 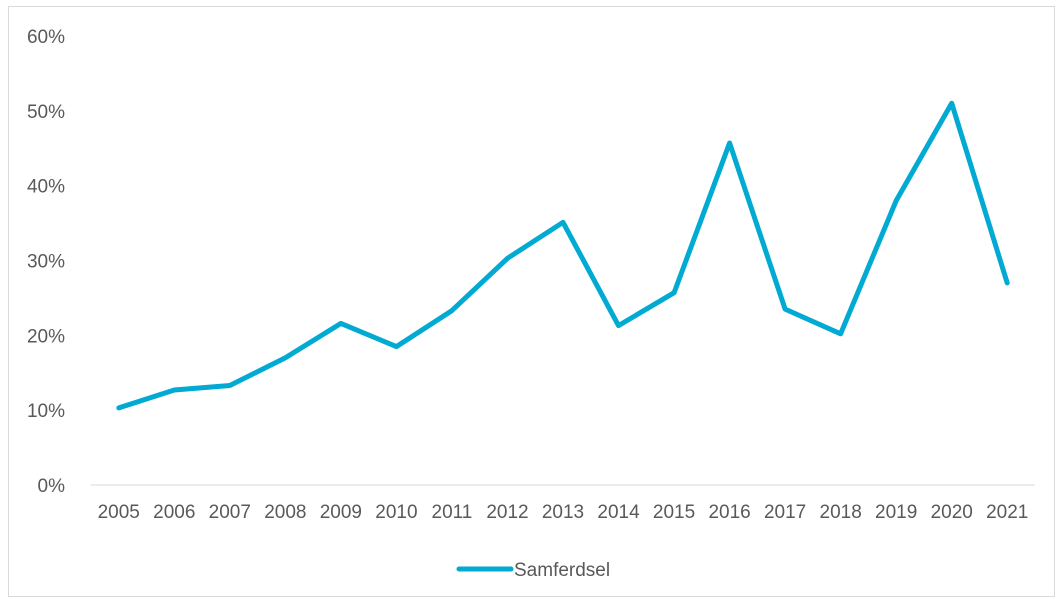 What do you see at coordinates (396, 512) in the screenshot?
I see `x-tick-label: 2010` at bounding box center [396, 512].